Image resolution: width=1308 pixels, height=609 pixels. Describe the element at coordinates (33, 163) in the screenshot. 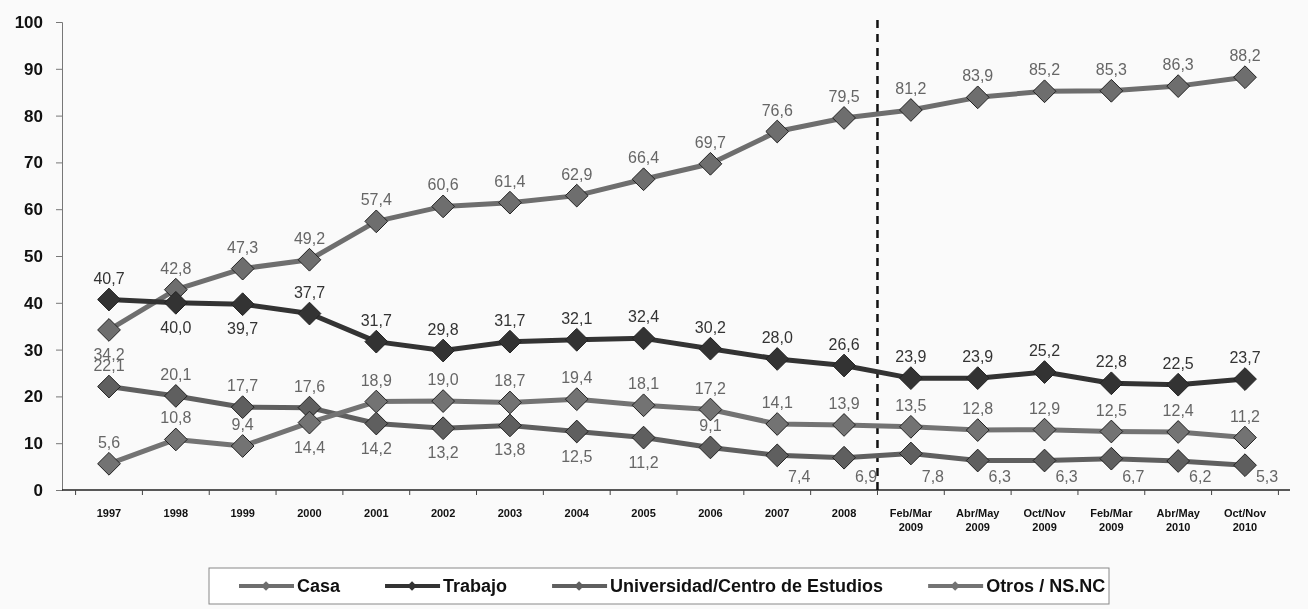

I see `y-tick-label: 70` at that location.